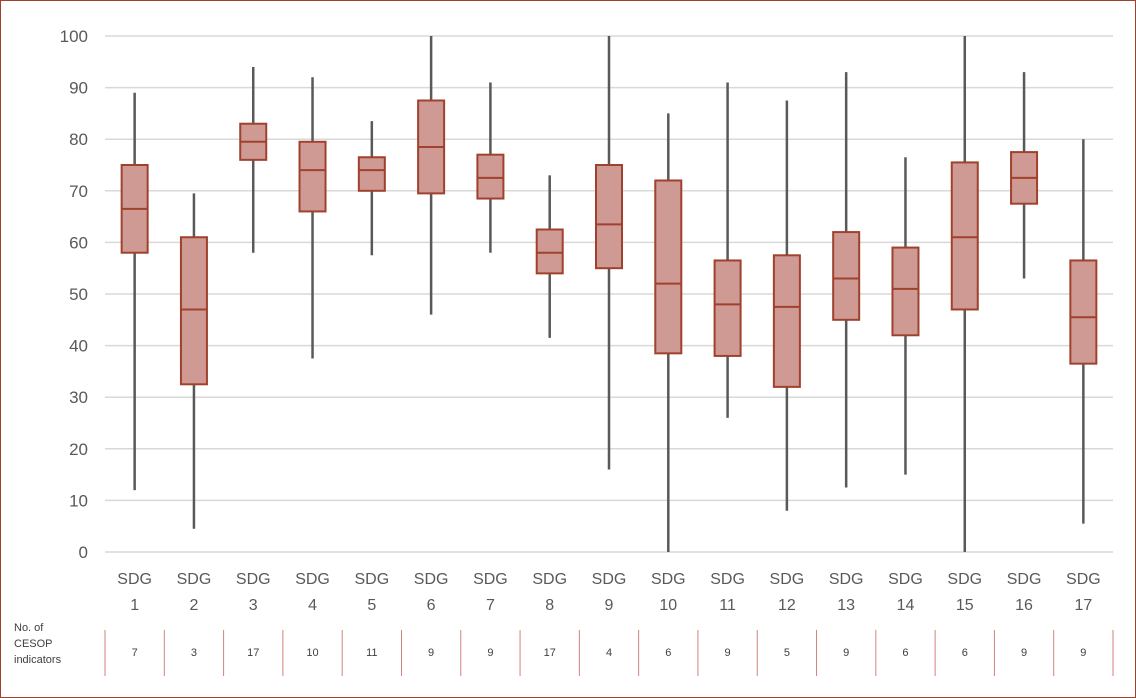 The height and width of the screenshot is (698, 1136). Describe the element at coordinates (78, 397) in the screenshot. I see `y-tick-label: 30` at that location.